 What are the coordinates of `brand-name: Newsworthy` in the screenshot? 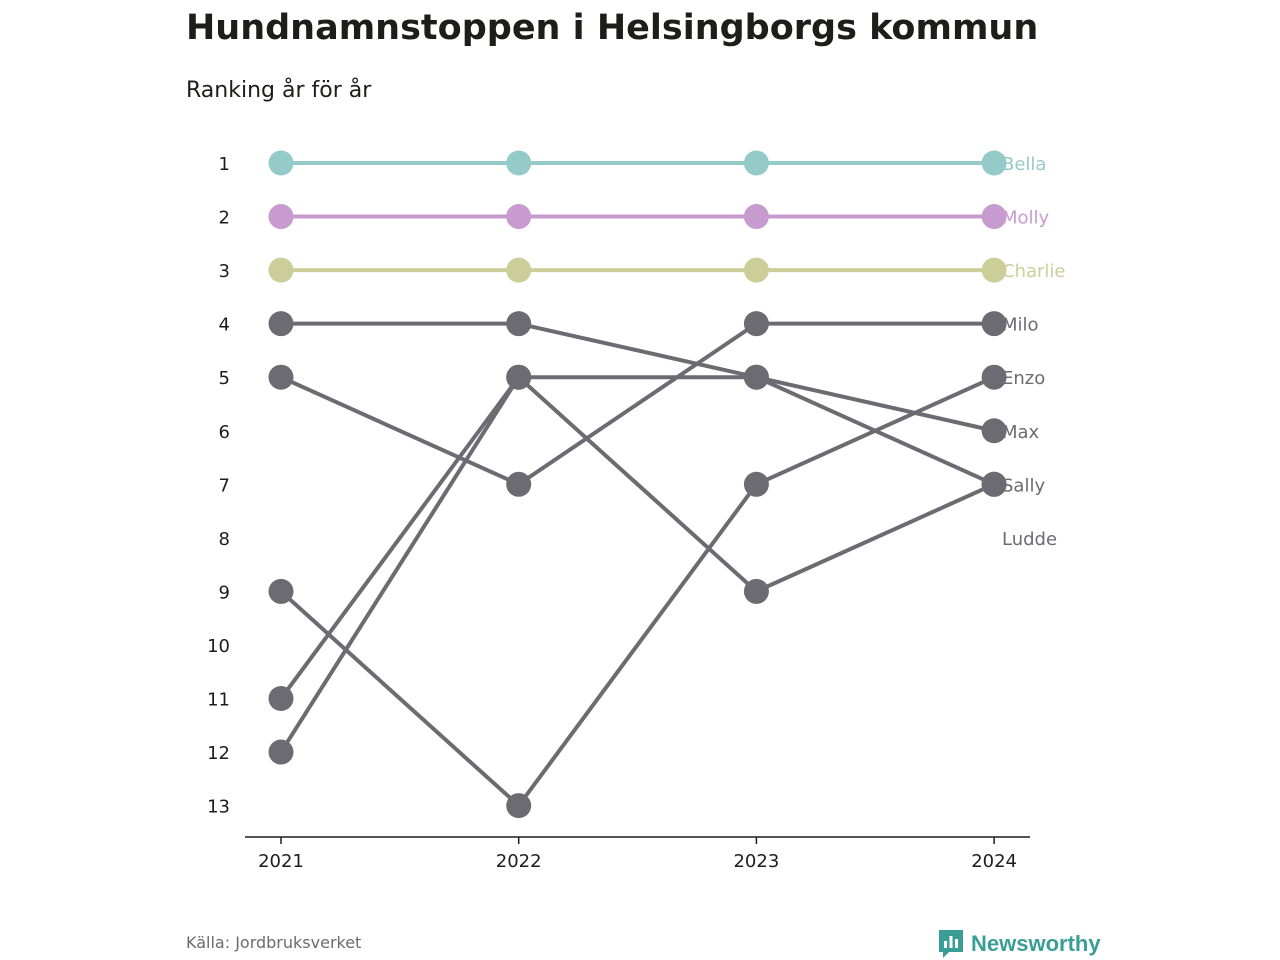 It's located at (1036, 943).